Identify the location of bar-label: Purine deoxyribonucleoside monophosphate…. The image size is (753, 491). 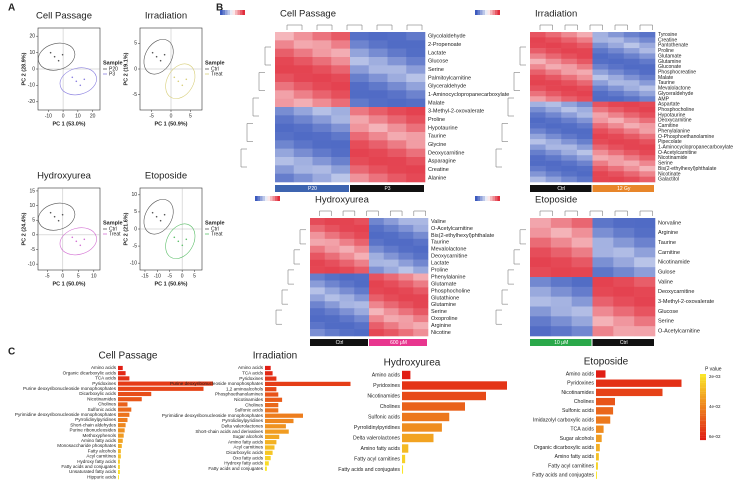
(70, 388).